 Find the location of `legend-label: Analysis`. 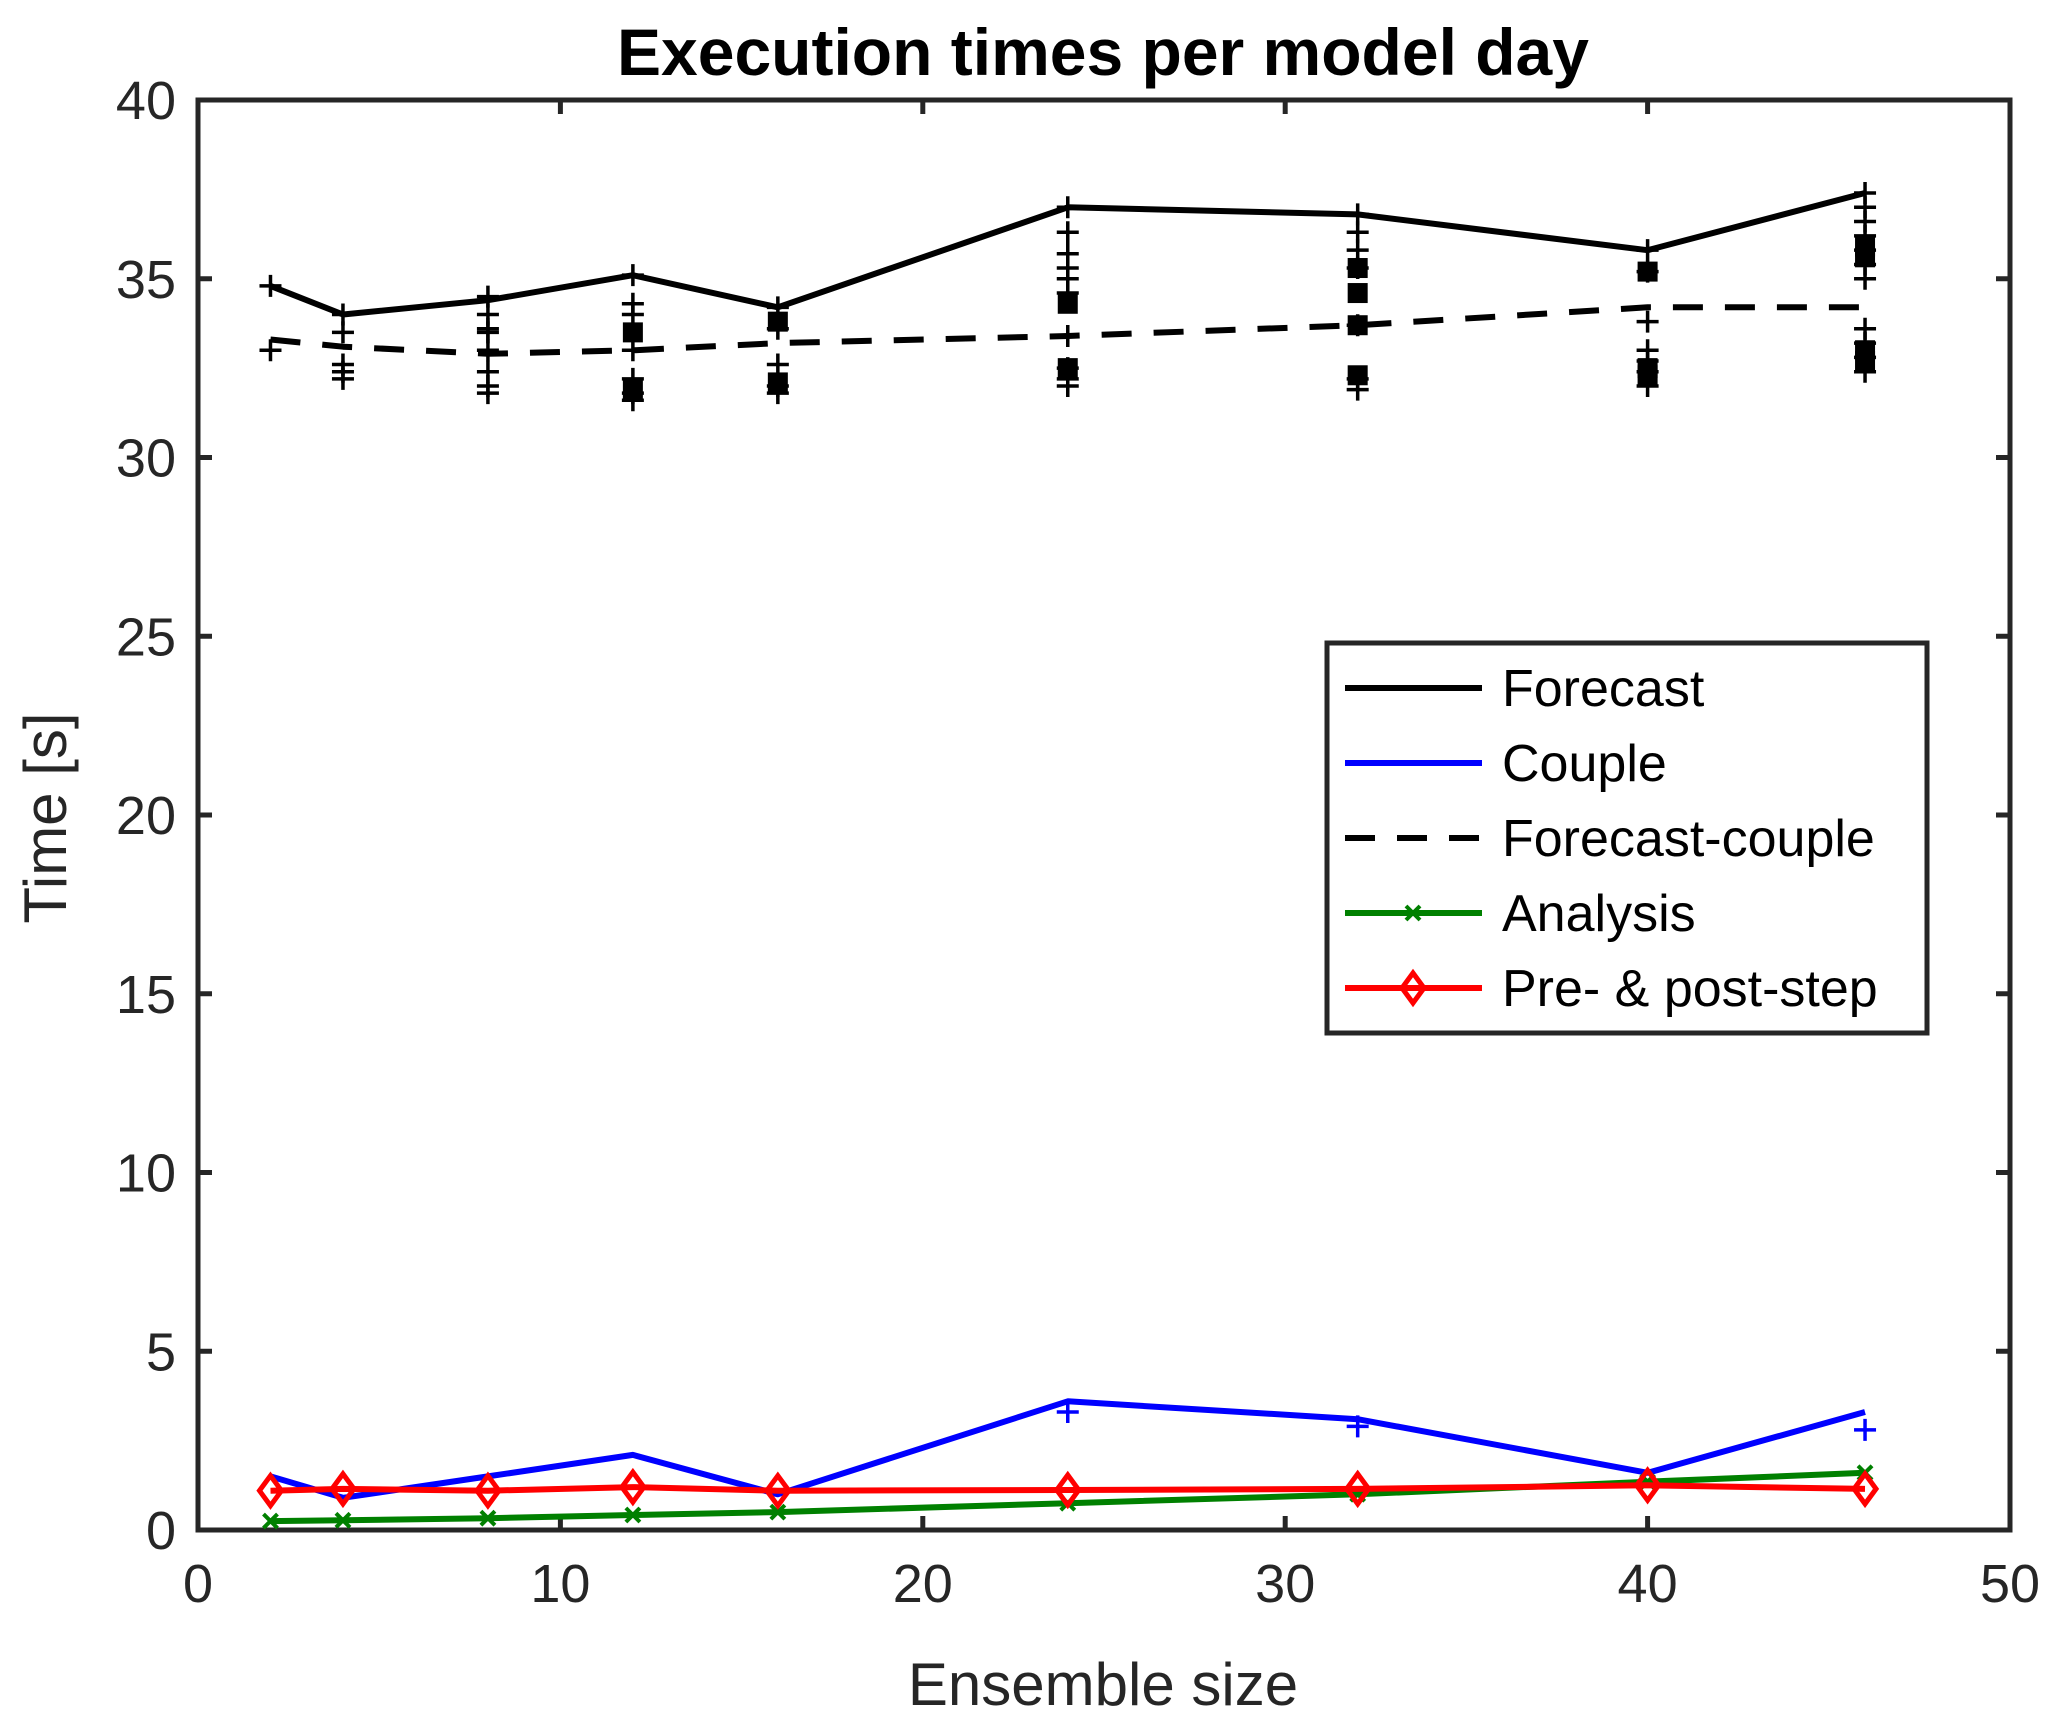

legend-label: Analysis is located at coordinates (1599, 914).